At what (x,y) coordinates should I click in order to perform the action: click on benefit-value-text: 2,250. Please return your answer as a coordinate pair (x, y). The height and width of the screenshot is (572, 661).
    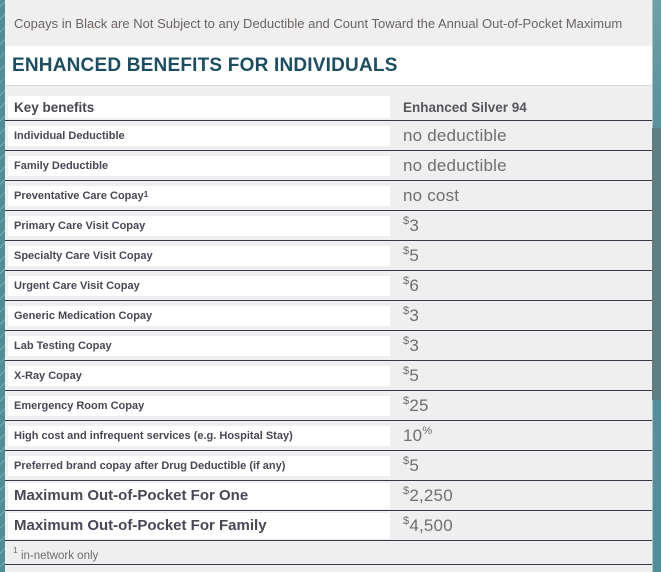
    Looking at the image, I should click on (431, 495).